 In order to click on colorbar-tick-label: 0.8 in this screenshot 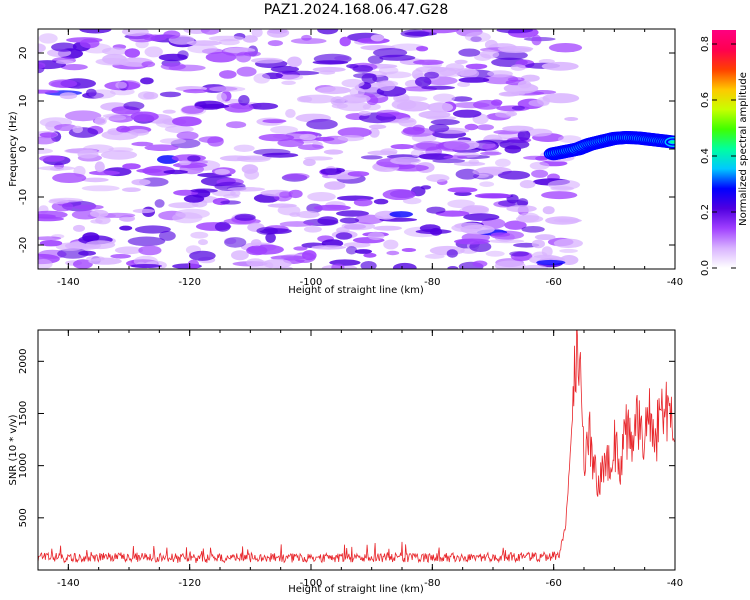, I will do `click(705, 44)`.